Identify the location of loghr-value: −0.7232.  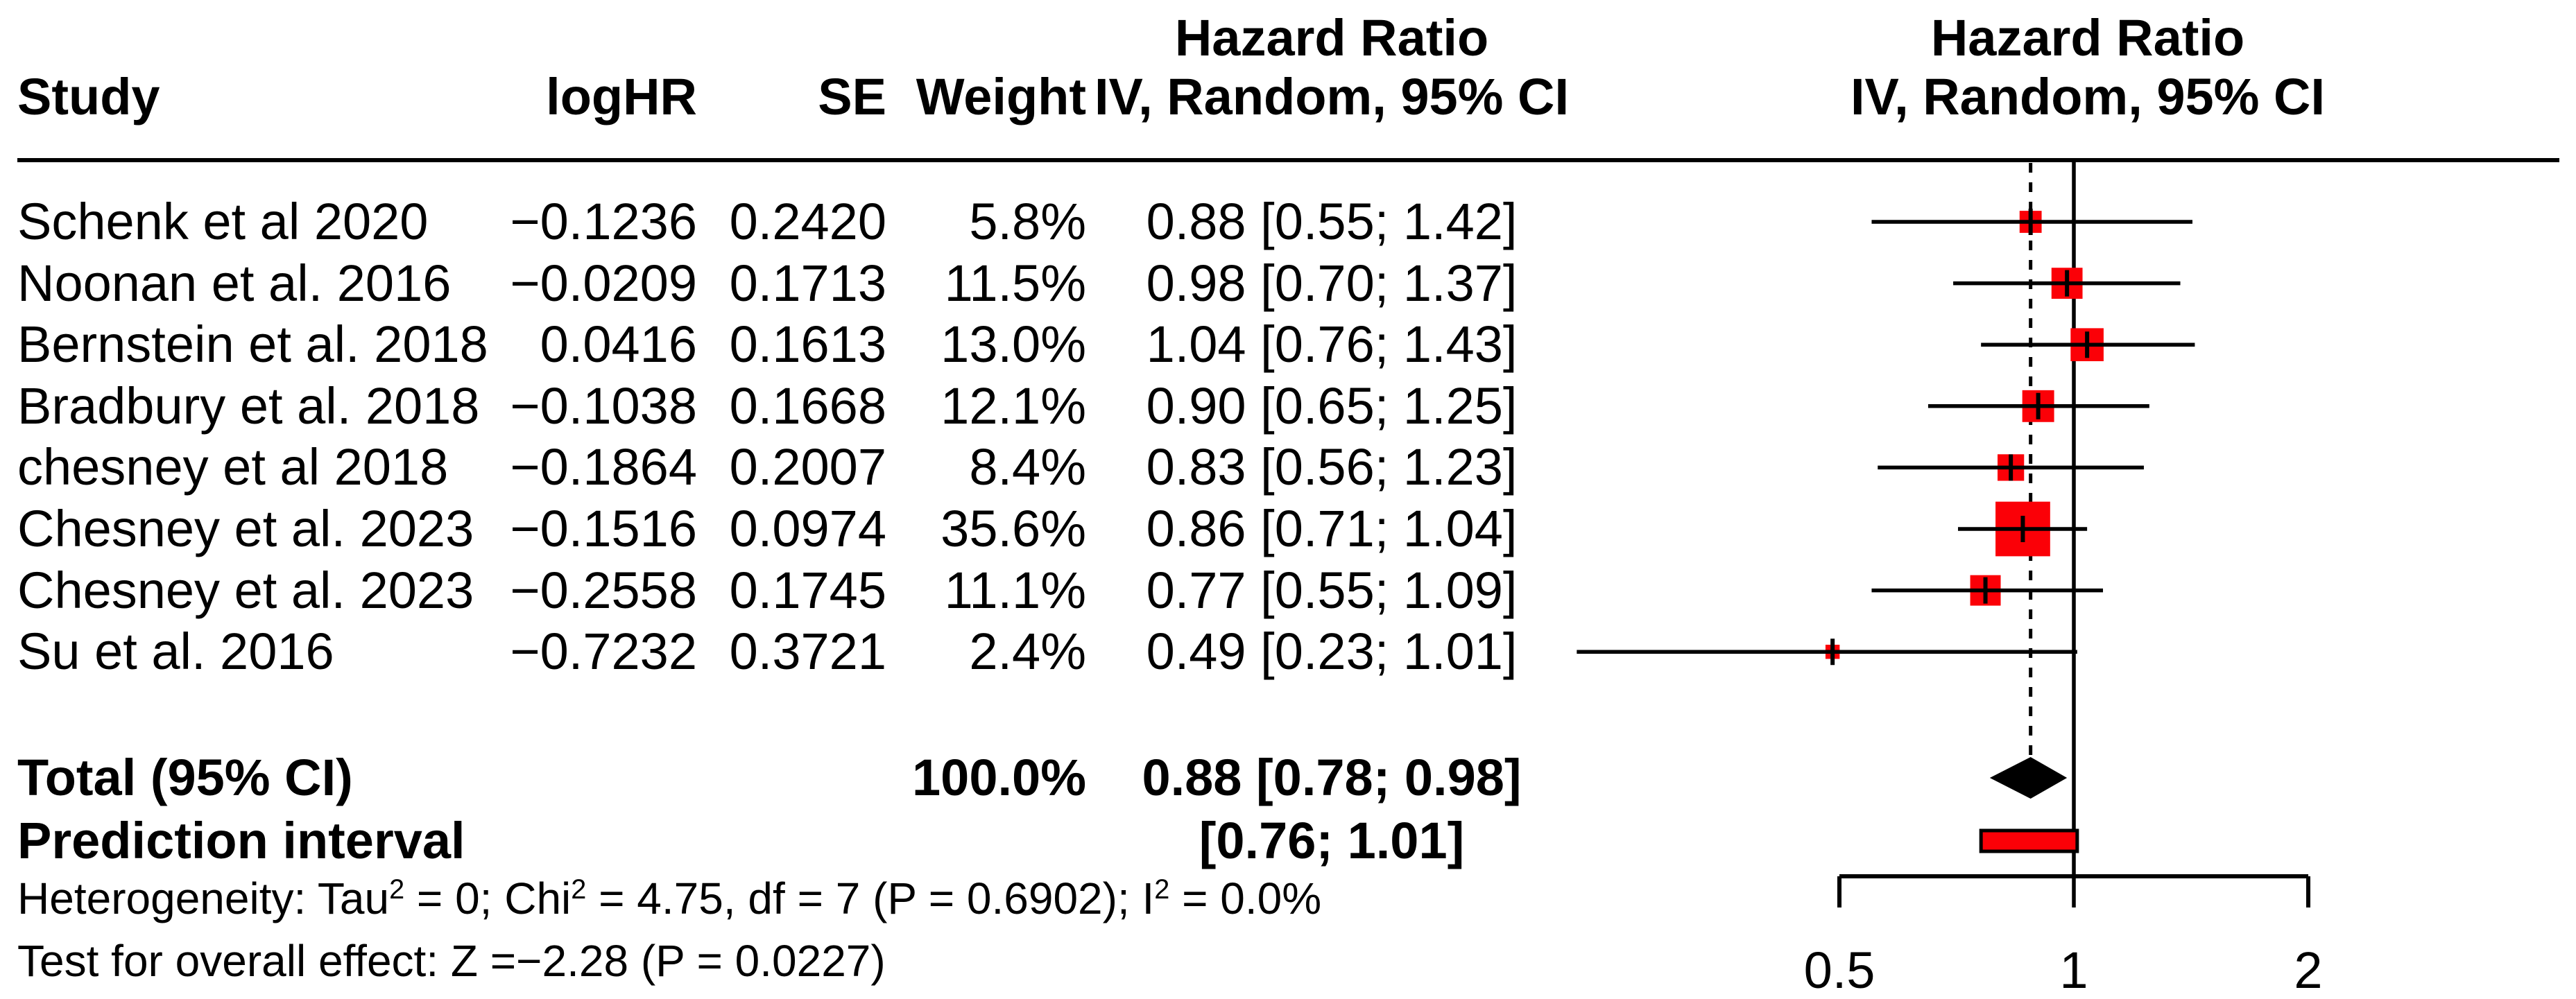
(603, 651).